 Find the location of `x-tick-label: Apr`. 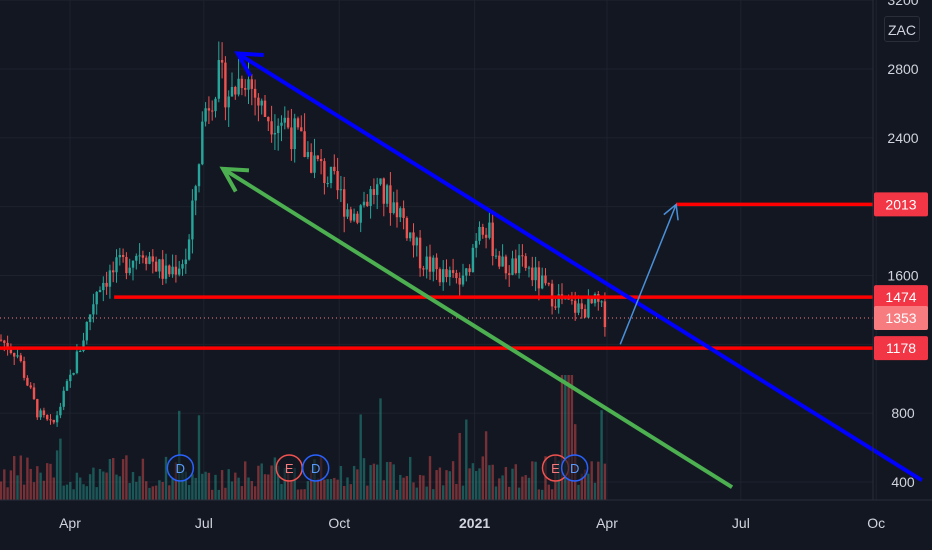

x-tick-label: Apr is located at coordinates (607, 523).